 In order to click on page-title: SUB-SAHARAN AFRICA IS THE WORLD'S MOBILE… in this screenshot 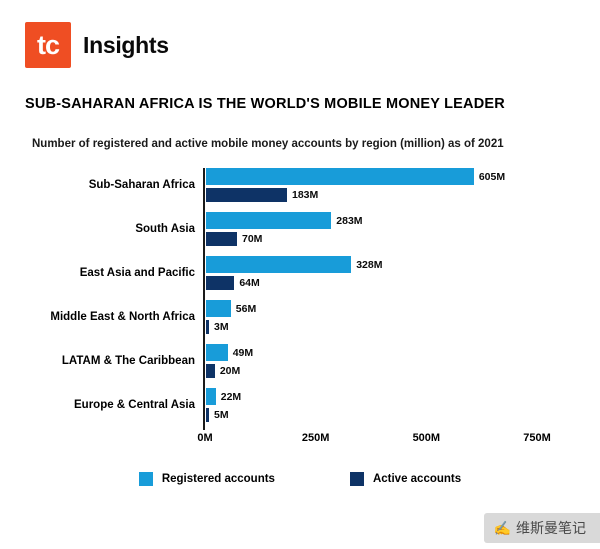, I will do `click(265, 104)`.